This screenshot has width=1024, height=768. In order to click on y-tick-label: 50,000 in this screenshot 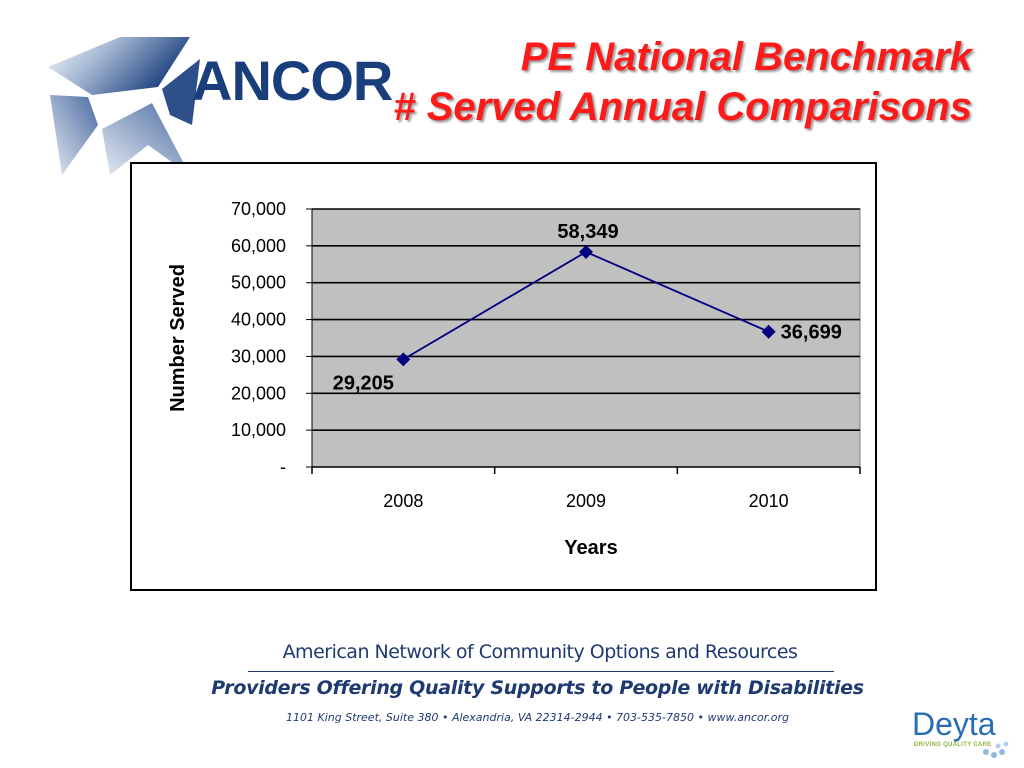, I will do `click(258, 283)`.